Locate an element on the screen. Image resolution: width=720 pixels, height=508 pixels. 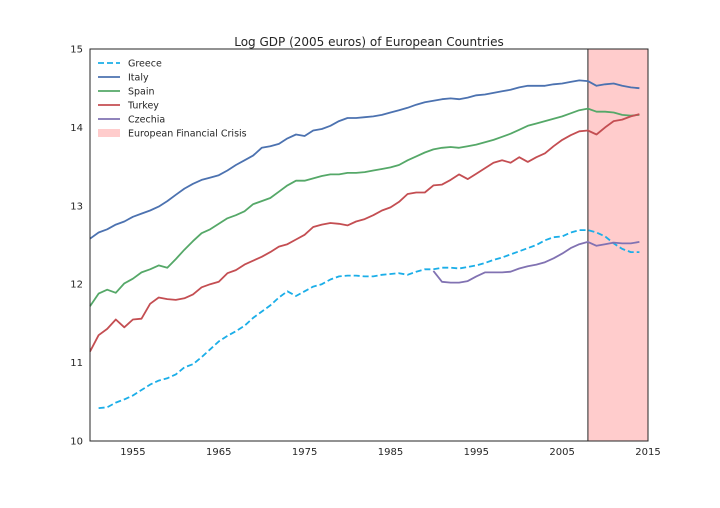
y-tick-label: 13 is located at coordinates (76, 206).